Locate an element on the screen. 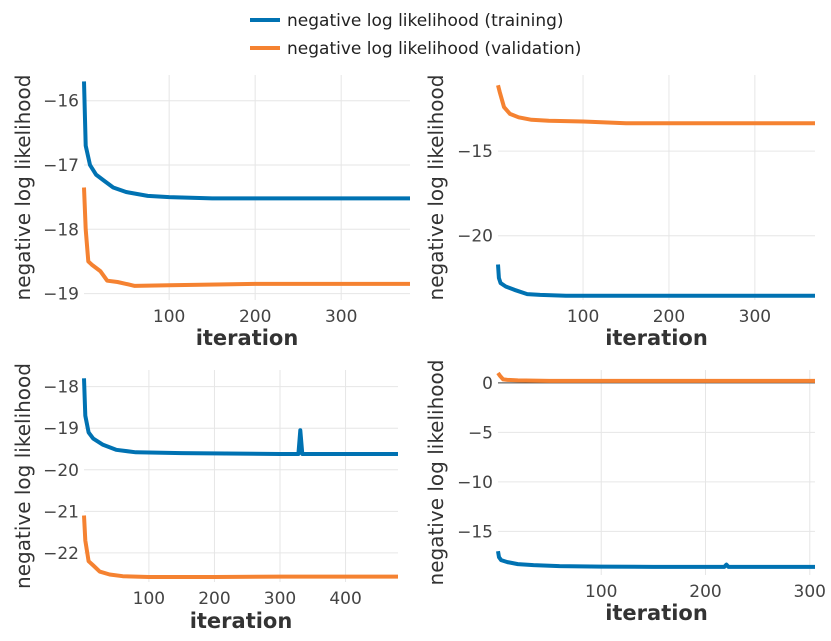  y-tick-label: −10 is located at coordinates (475, 483).